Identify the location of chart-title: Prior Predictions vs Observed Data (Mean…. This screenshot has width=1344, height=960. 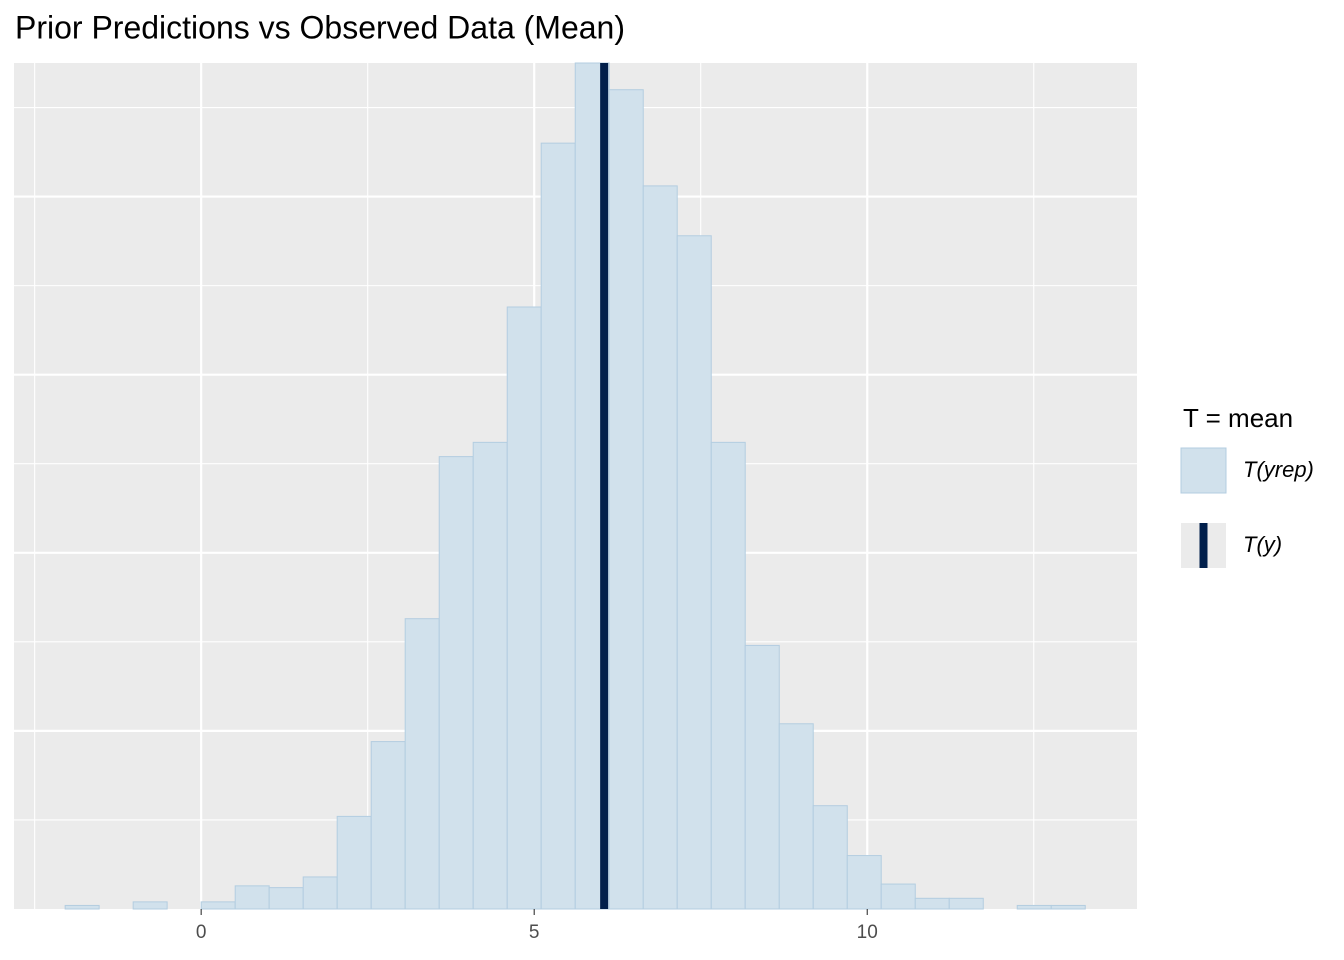
(320, 27).